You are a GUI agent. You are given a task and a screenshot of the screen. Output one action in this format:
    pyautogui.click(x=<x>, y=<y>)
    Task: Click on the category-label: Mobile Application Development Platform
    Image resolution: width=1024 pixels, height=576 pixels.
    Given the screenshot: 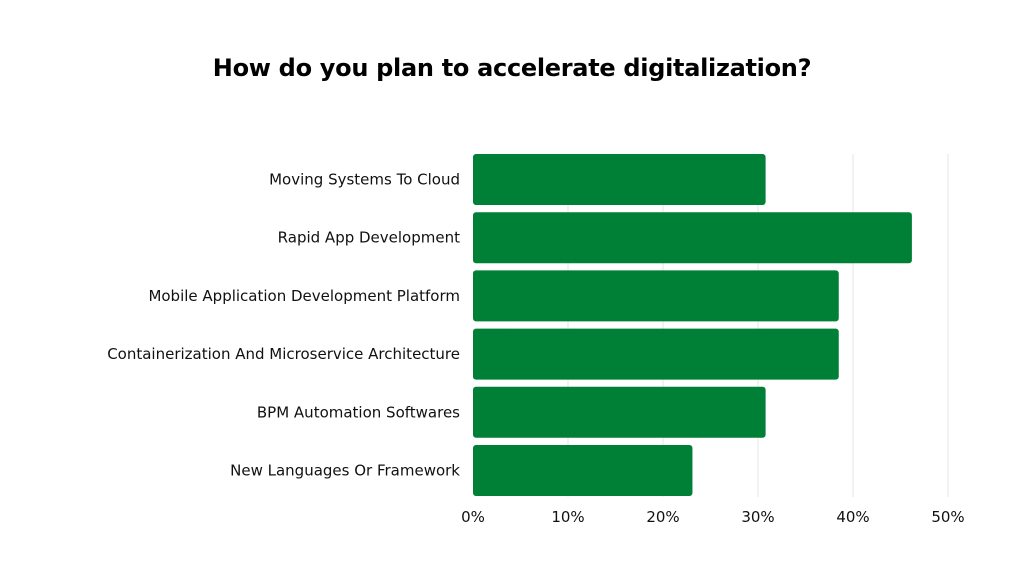 What is the action you would take?
    pyautogui.click(x=304, y=296)
    